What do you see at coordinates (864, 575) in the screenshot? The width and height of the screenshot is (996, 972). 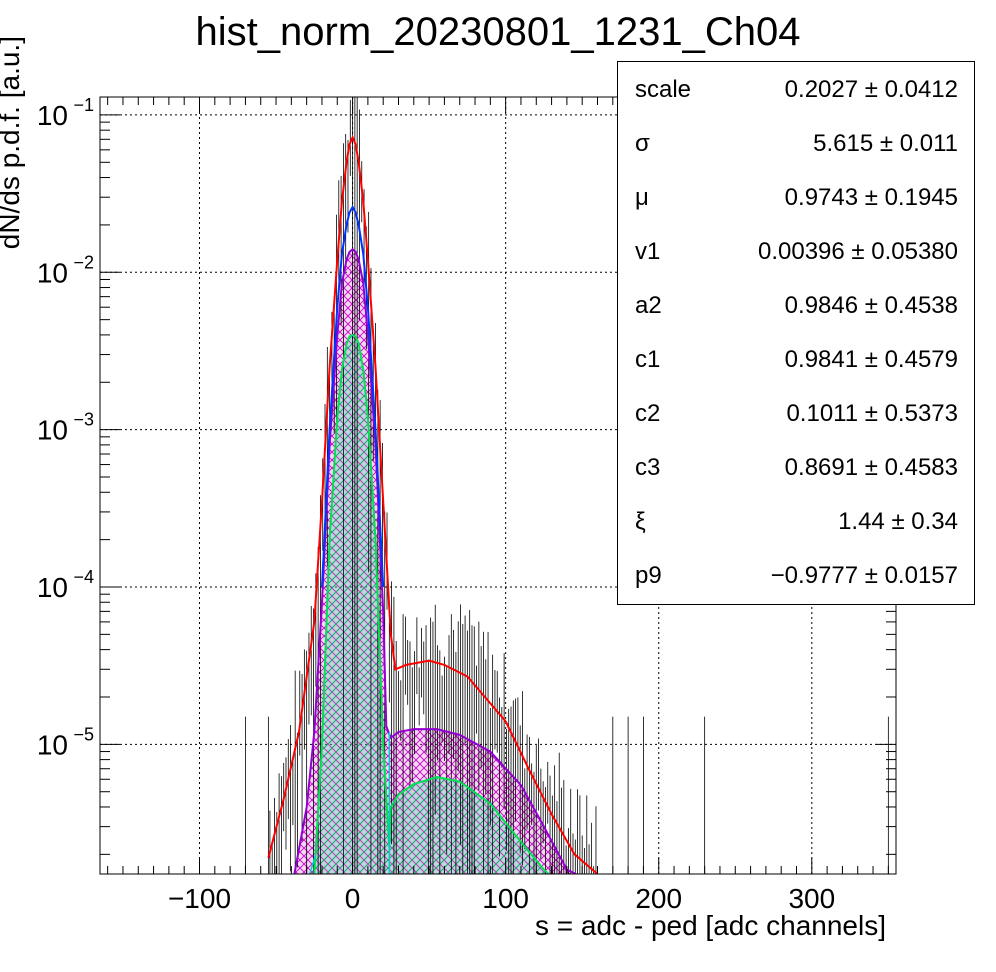 I see `stat-value: −0.9777 ± 0.0157` at bounding box center [864, 575].